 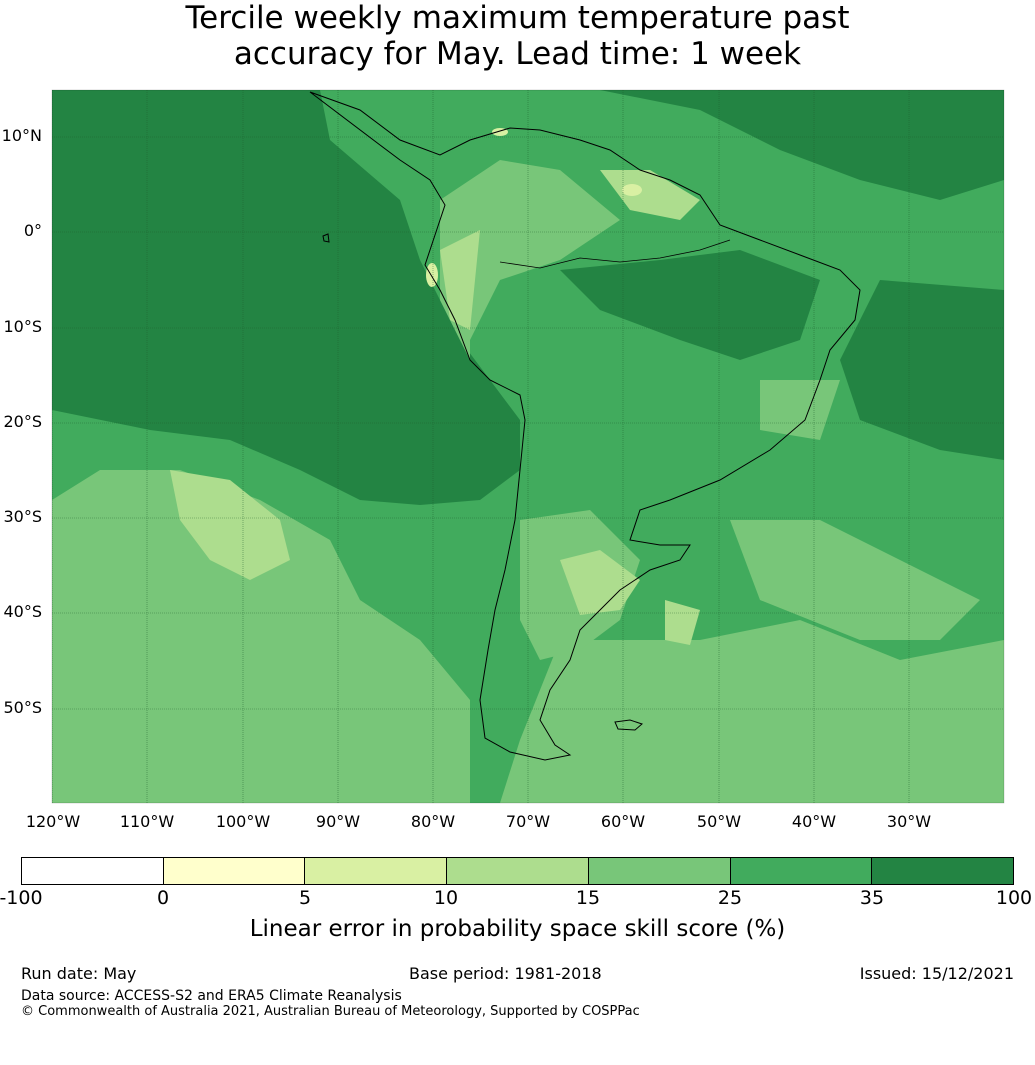 I want to click on region-pacific-light, so click(x=230, y=525).